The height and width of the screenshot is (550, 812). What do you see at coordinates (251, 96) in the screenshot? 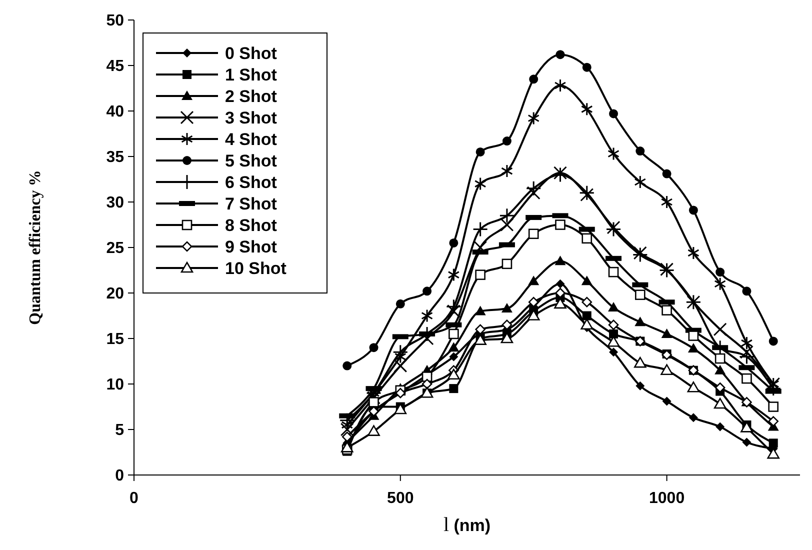
I see `legend-label: 2 Shot` at bounding box center [251, 96].